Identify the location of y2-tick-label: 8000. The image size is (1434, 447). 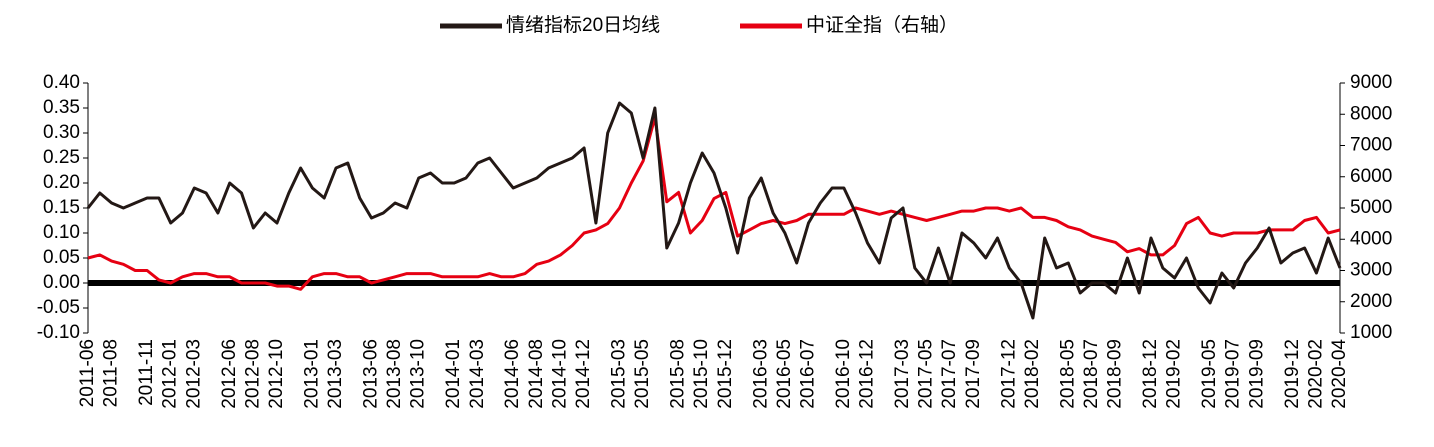
(1371, 113).